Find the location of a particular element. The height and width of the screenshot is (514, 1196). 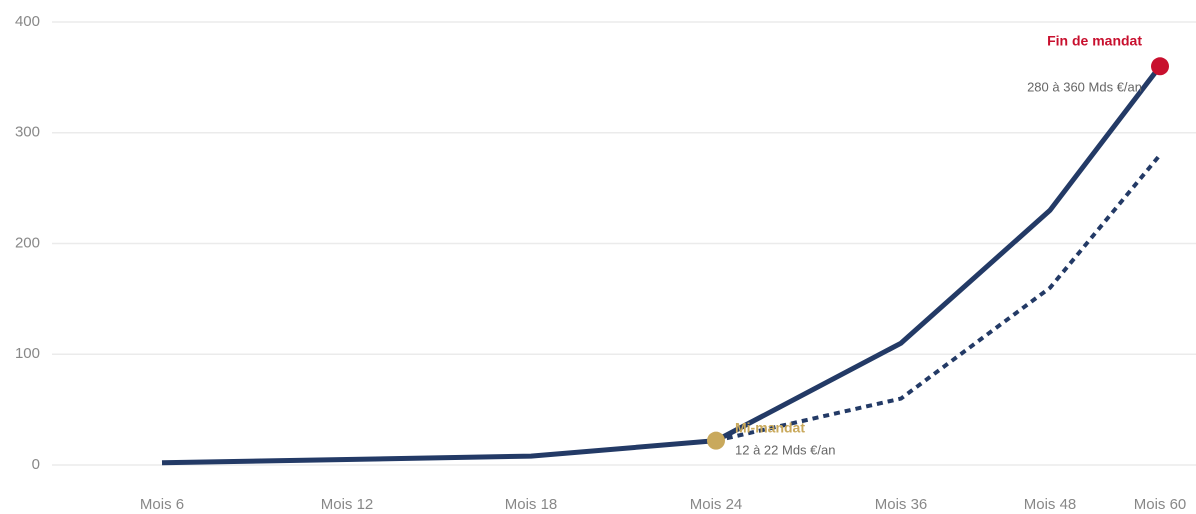

annotation-label: Fin de mandat is located at coordinates (1094, 41).